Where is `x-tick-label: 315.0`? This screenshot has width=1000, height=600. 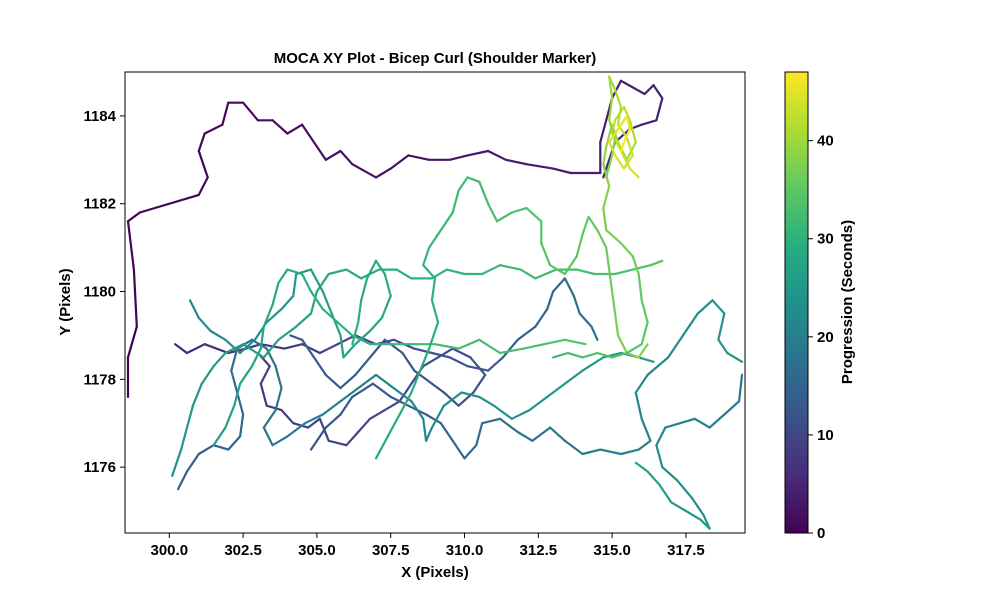 x-tick-label: 315.0 is located at coordinates (612, 550).